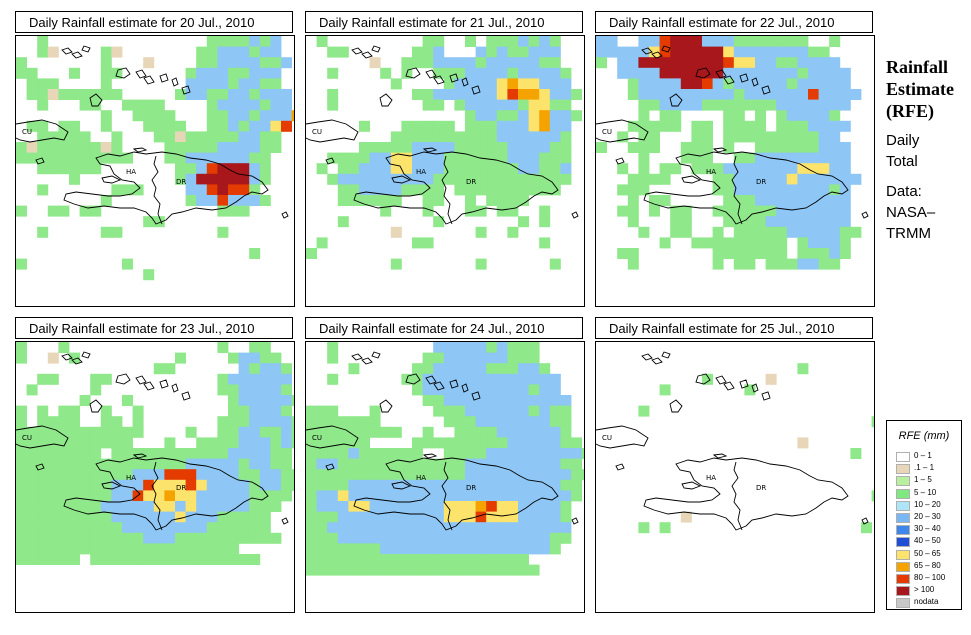 The height and width of the screenshot is (635, 971). Describe the element at coordinates (926, 602) in the screenshot. I see `legend-label: nodata` at that location.